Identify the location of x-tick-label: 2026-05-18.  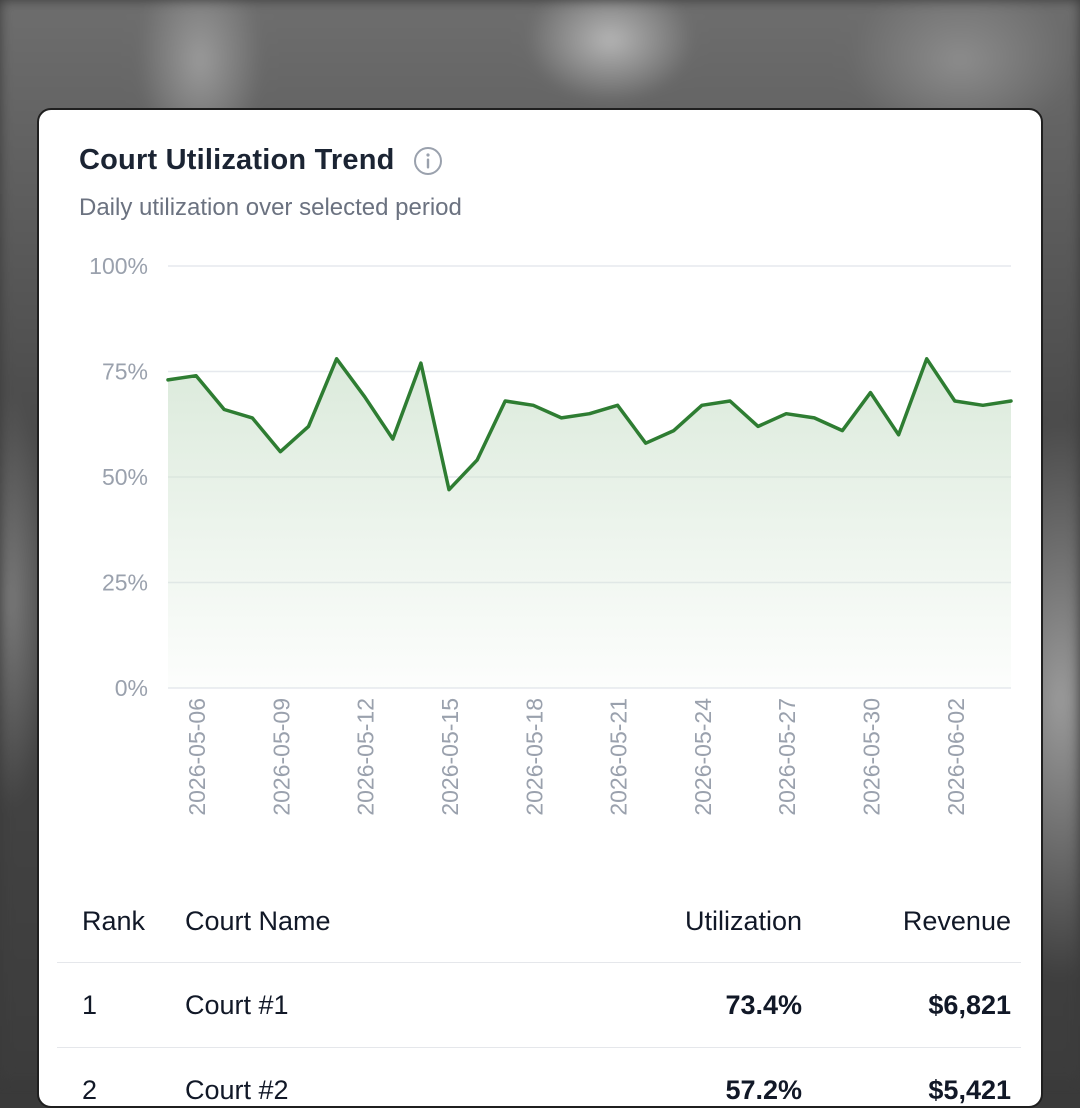
(534, 757).